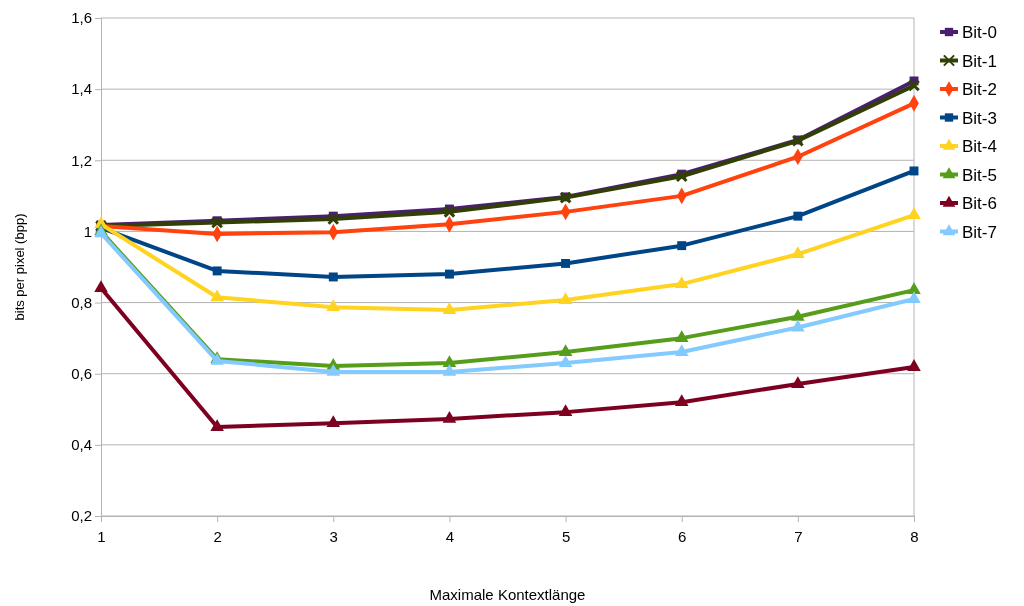 The width and height of the screenshot is (1024, 606). Describe the element at coordinates (87, 231) in the screenshot. I see `y-tick-label: 1` at that location.